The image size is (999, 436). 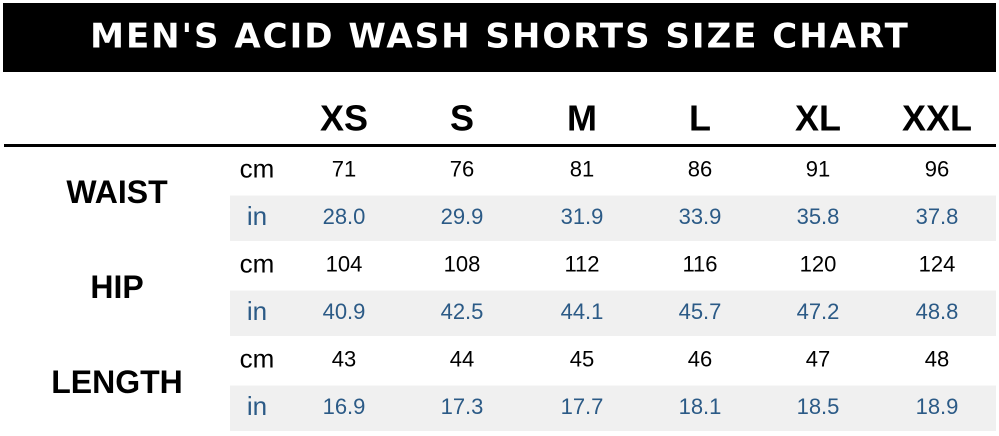 I want to click on cell-value: 91, so click(x=818, y=169).